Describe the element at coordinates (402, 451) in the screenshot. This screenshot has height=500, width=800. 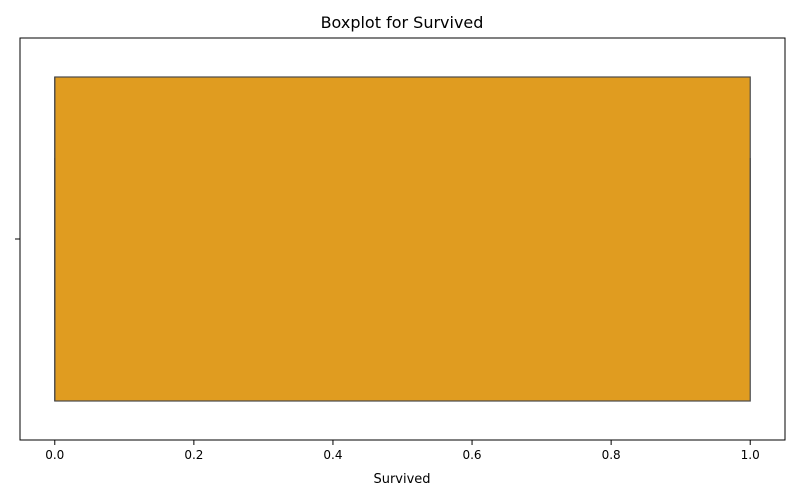
I see `x-axis-ticks: 0.0 0.2 0.4 0.6 0.8 1.0` at that location.